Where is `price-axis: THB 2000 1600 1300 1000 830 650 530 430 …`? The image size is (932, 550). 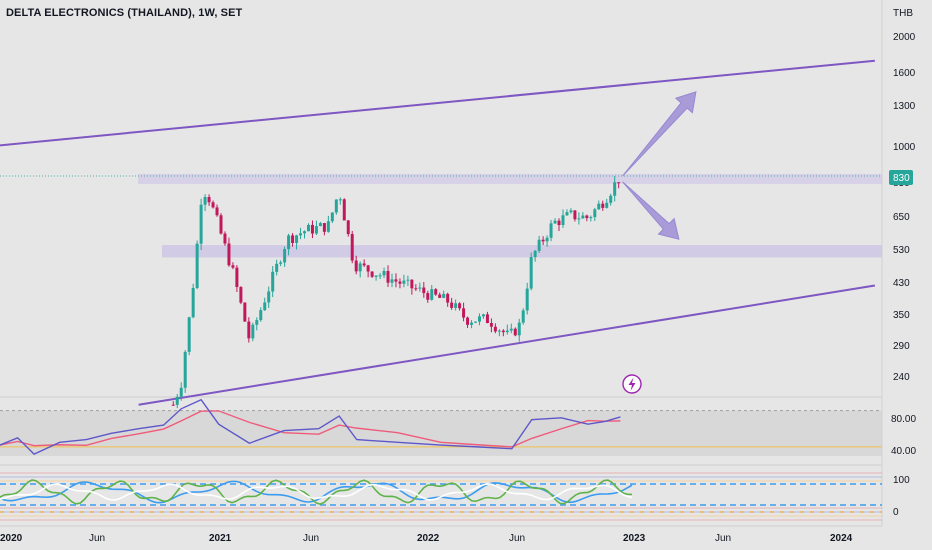
price-axis: THB 2000 1600 1300 1000 830 650 530 430 … is located at coordinates (902, 263).